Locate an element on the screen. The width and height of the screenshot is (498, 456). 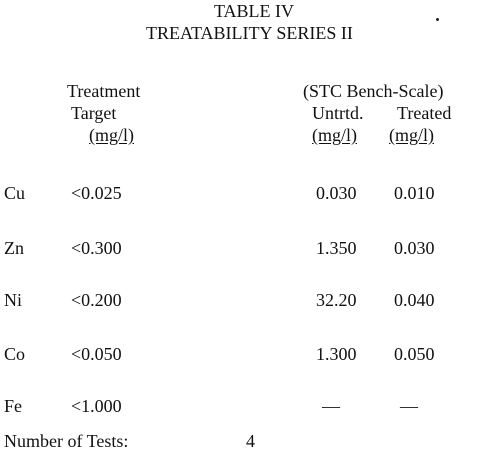
header-treated-unit: (mg/l) is located at coordinates (411, 135).